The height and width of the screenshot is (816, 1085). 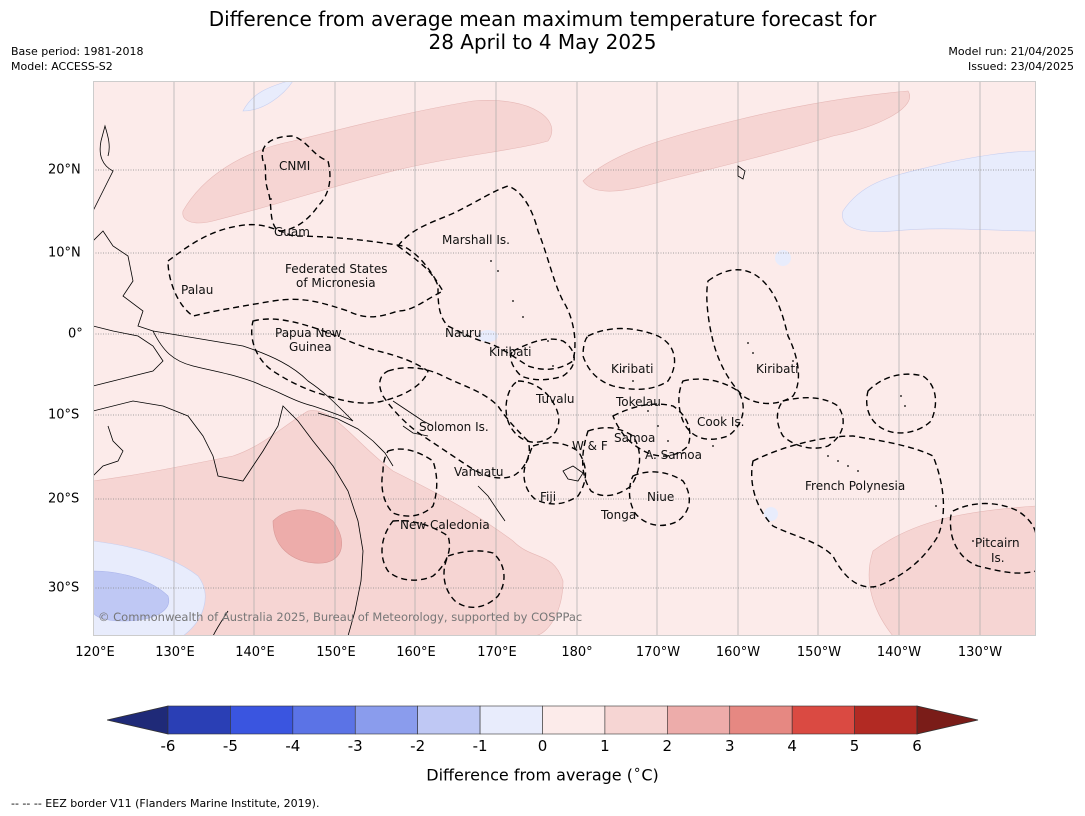 I want to click on label-kiribati-central: Kiribati, so click(x=632, y=369).